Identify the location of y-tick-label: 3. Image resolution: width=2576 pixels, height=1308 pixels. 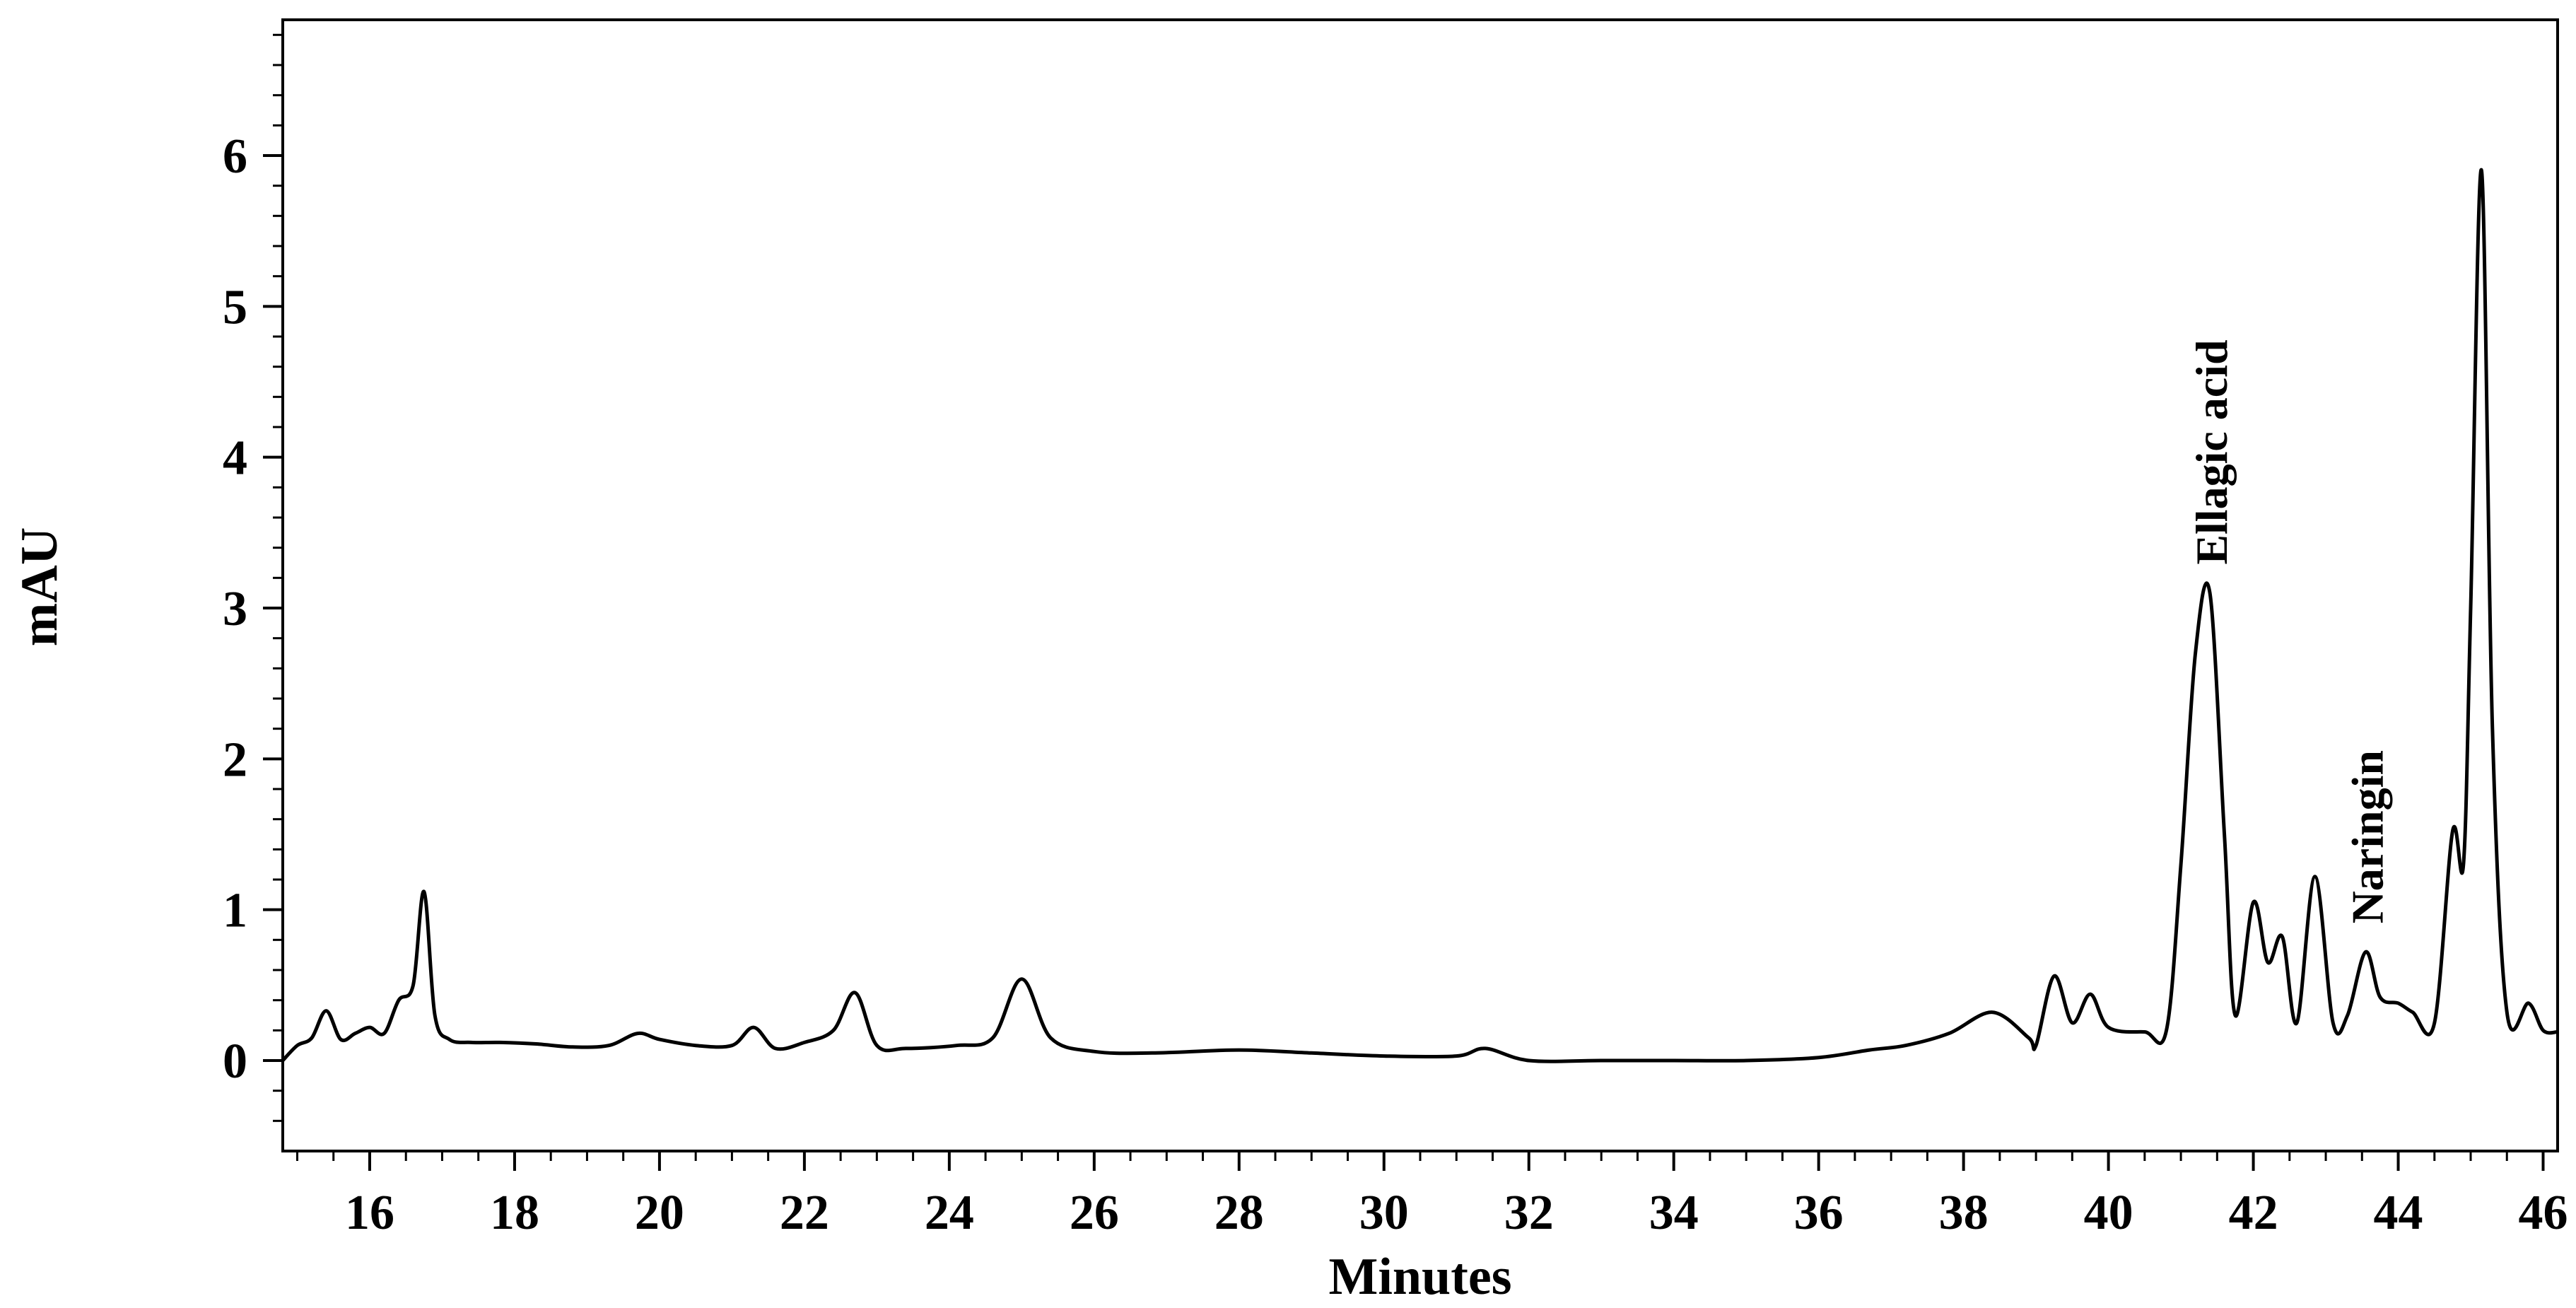
(235, 609).